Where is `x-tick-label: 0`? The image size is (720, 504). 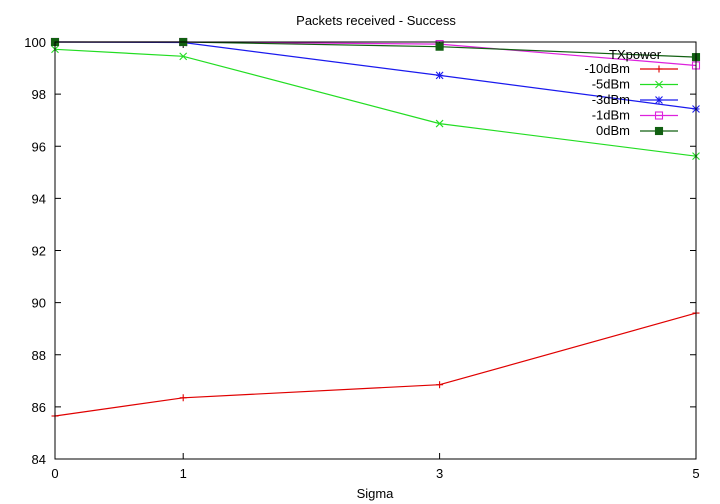 x-tick-label: 0 is located at coordinates (54, 473).